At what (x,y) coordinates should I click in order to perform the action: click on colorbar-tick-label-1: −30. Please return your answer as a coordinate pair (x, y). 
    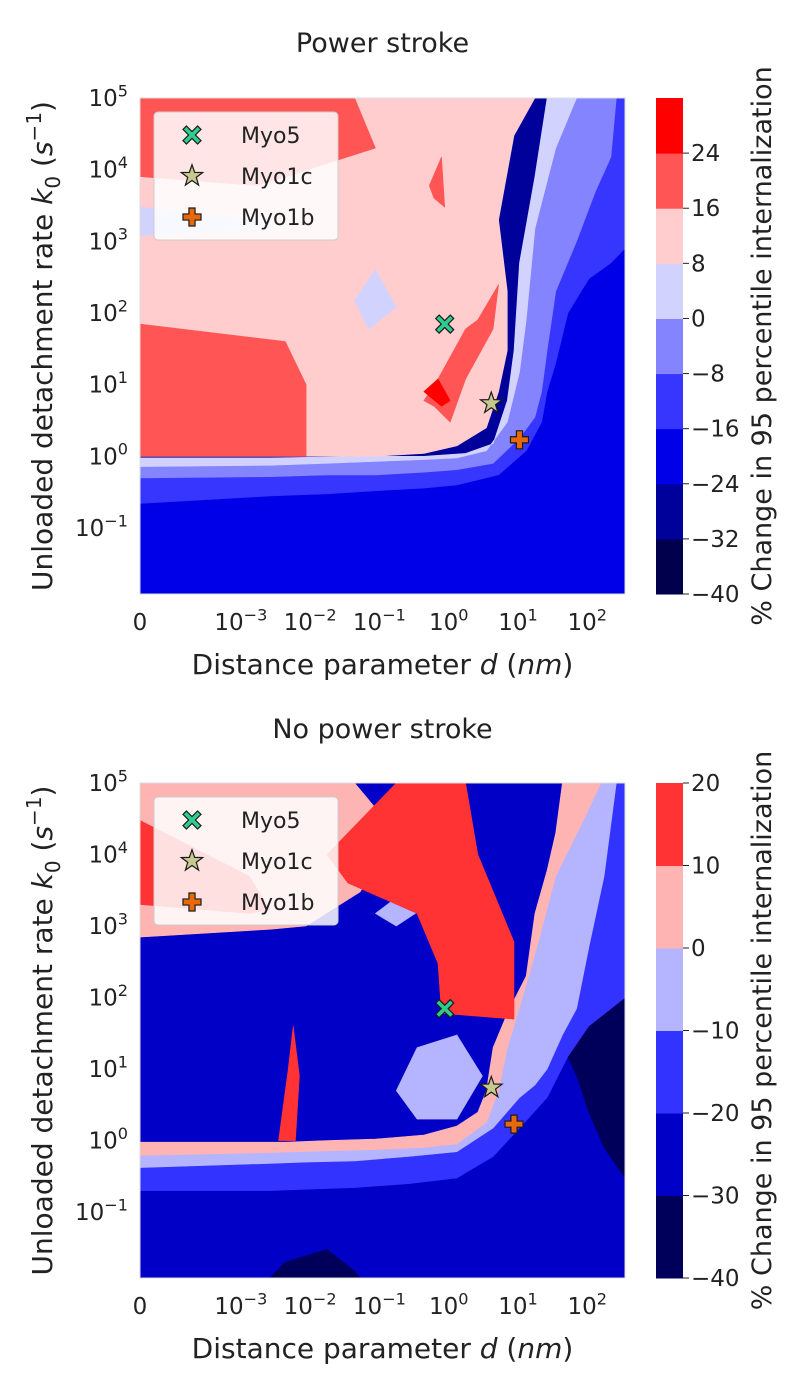
    Looking at the image, I should click on (715, 1197).